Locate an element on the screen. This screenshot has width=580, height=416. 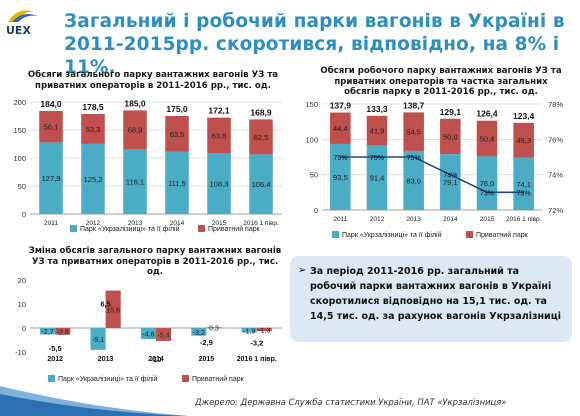
data-label-private: 50,0 is located at coordinates (450, 136).